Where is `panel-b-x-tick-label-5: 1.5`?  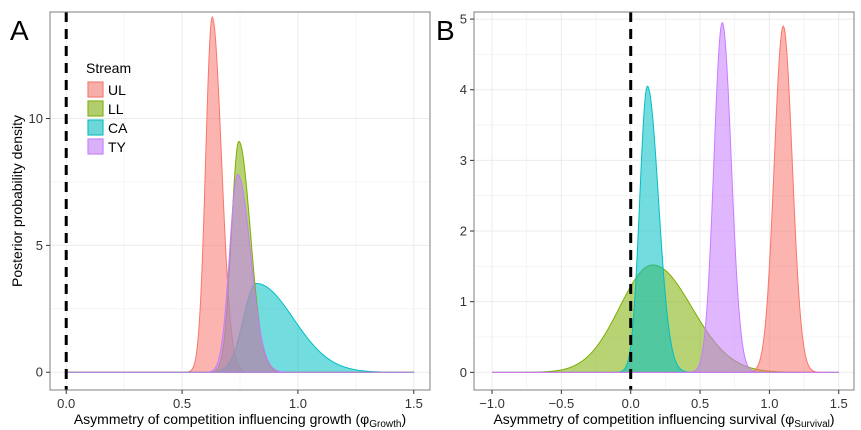
panel-b-x-tick-label-5: 1.5 is located at coordinates (839, 403).